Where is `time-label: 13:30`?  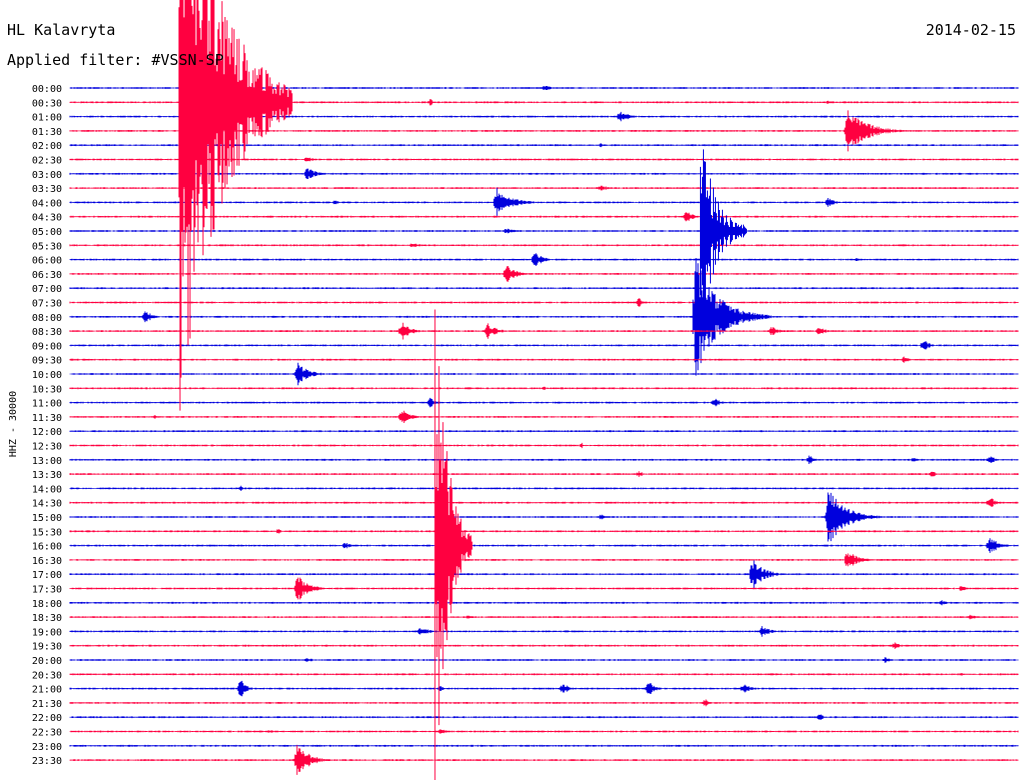 time-label: 13:30 is located at coordinates (47, 475).